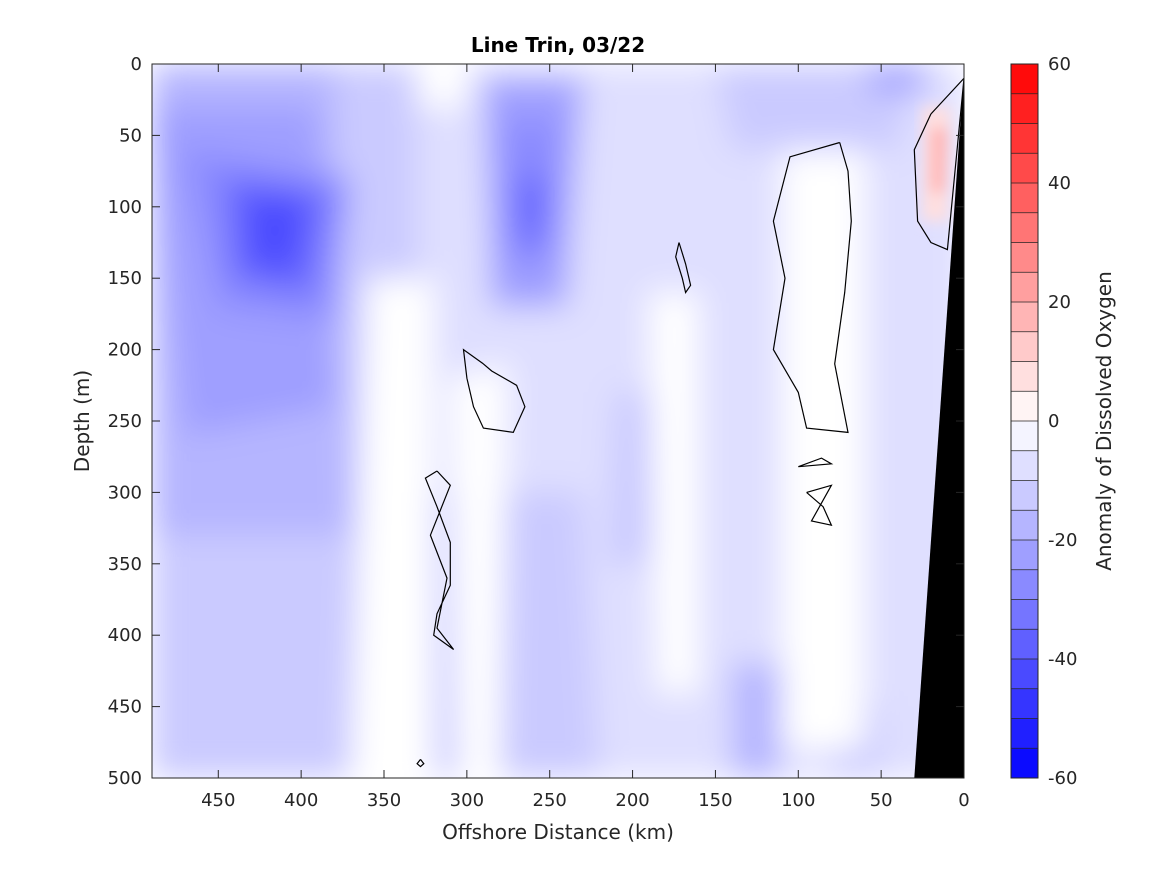 The image size is (1167, 875). I want to click on colorbar, so click(1024, 421).